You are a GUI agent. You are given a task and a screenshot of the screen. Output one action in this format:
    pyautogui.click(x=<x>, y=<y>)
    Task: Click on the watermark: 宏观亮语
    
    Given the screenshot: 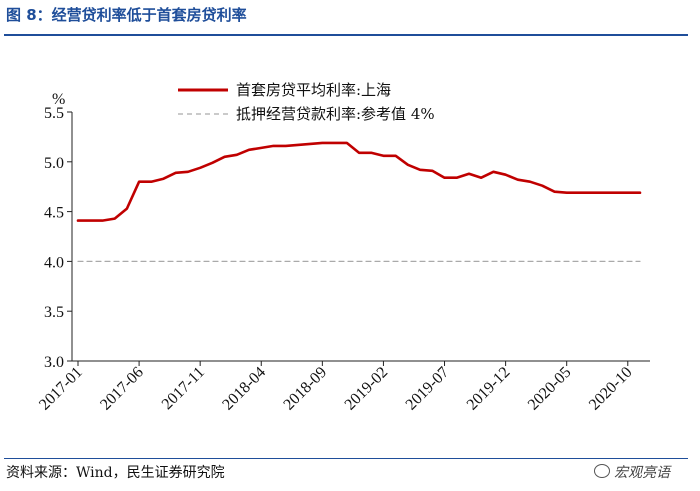 What is the action you would take?
    pyautogui.click(x=632, y=473)
    